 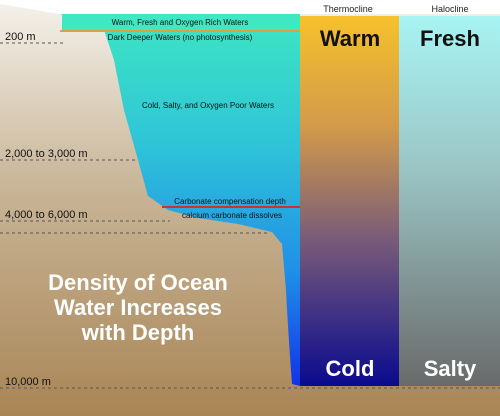 What do you see at coordinates (46, 154) in the screenshot?
I see `depth-label-2000: 2,000 to 3,000 m` at bounding box center [46, 154].